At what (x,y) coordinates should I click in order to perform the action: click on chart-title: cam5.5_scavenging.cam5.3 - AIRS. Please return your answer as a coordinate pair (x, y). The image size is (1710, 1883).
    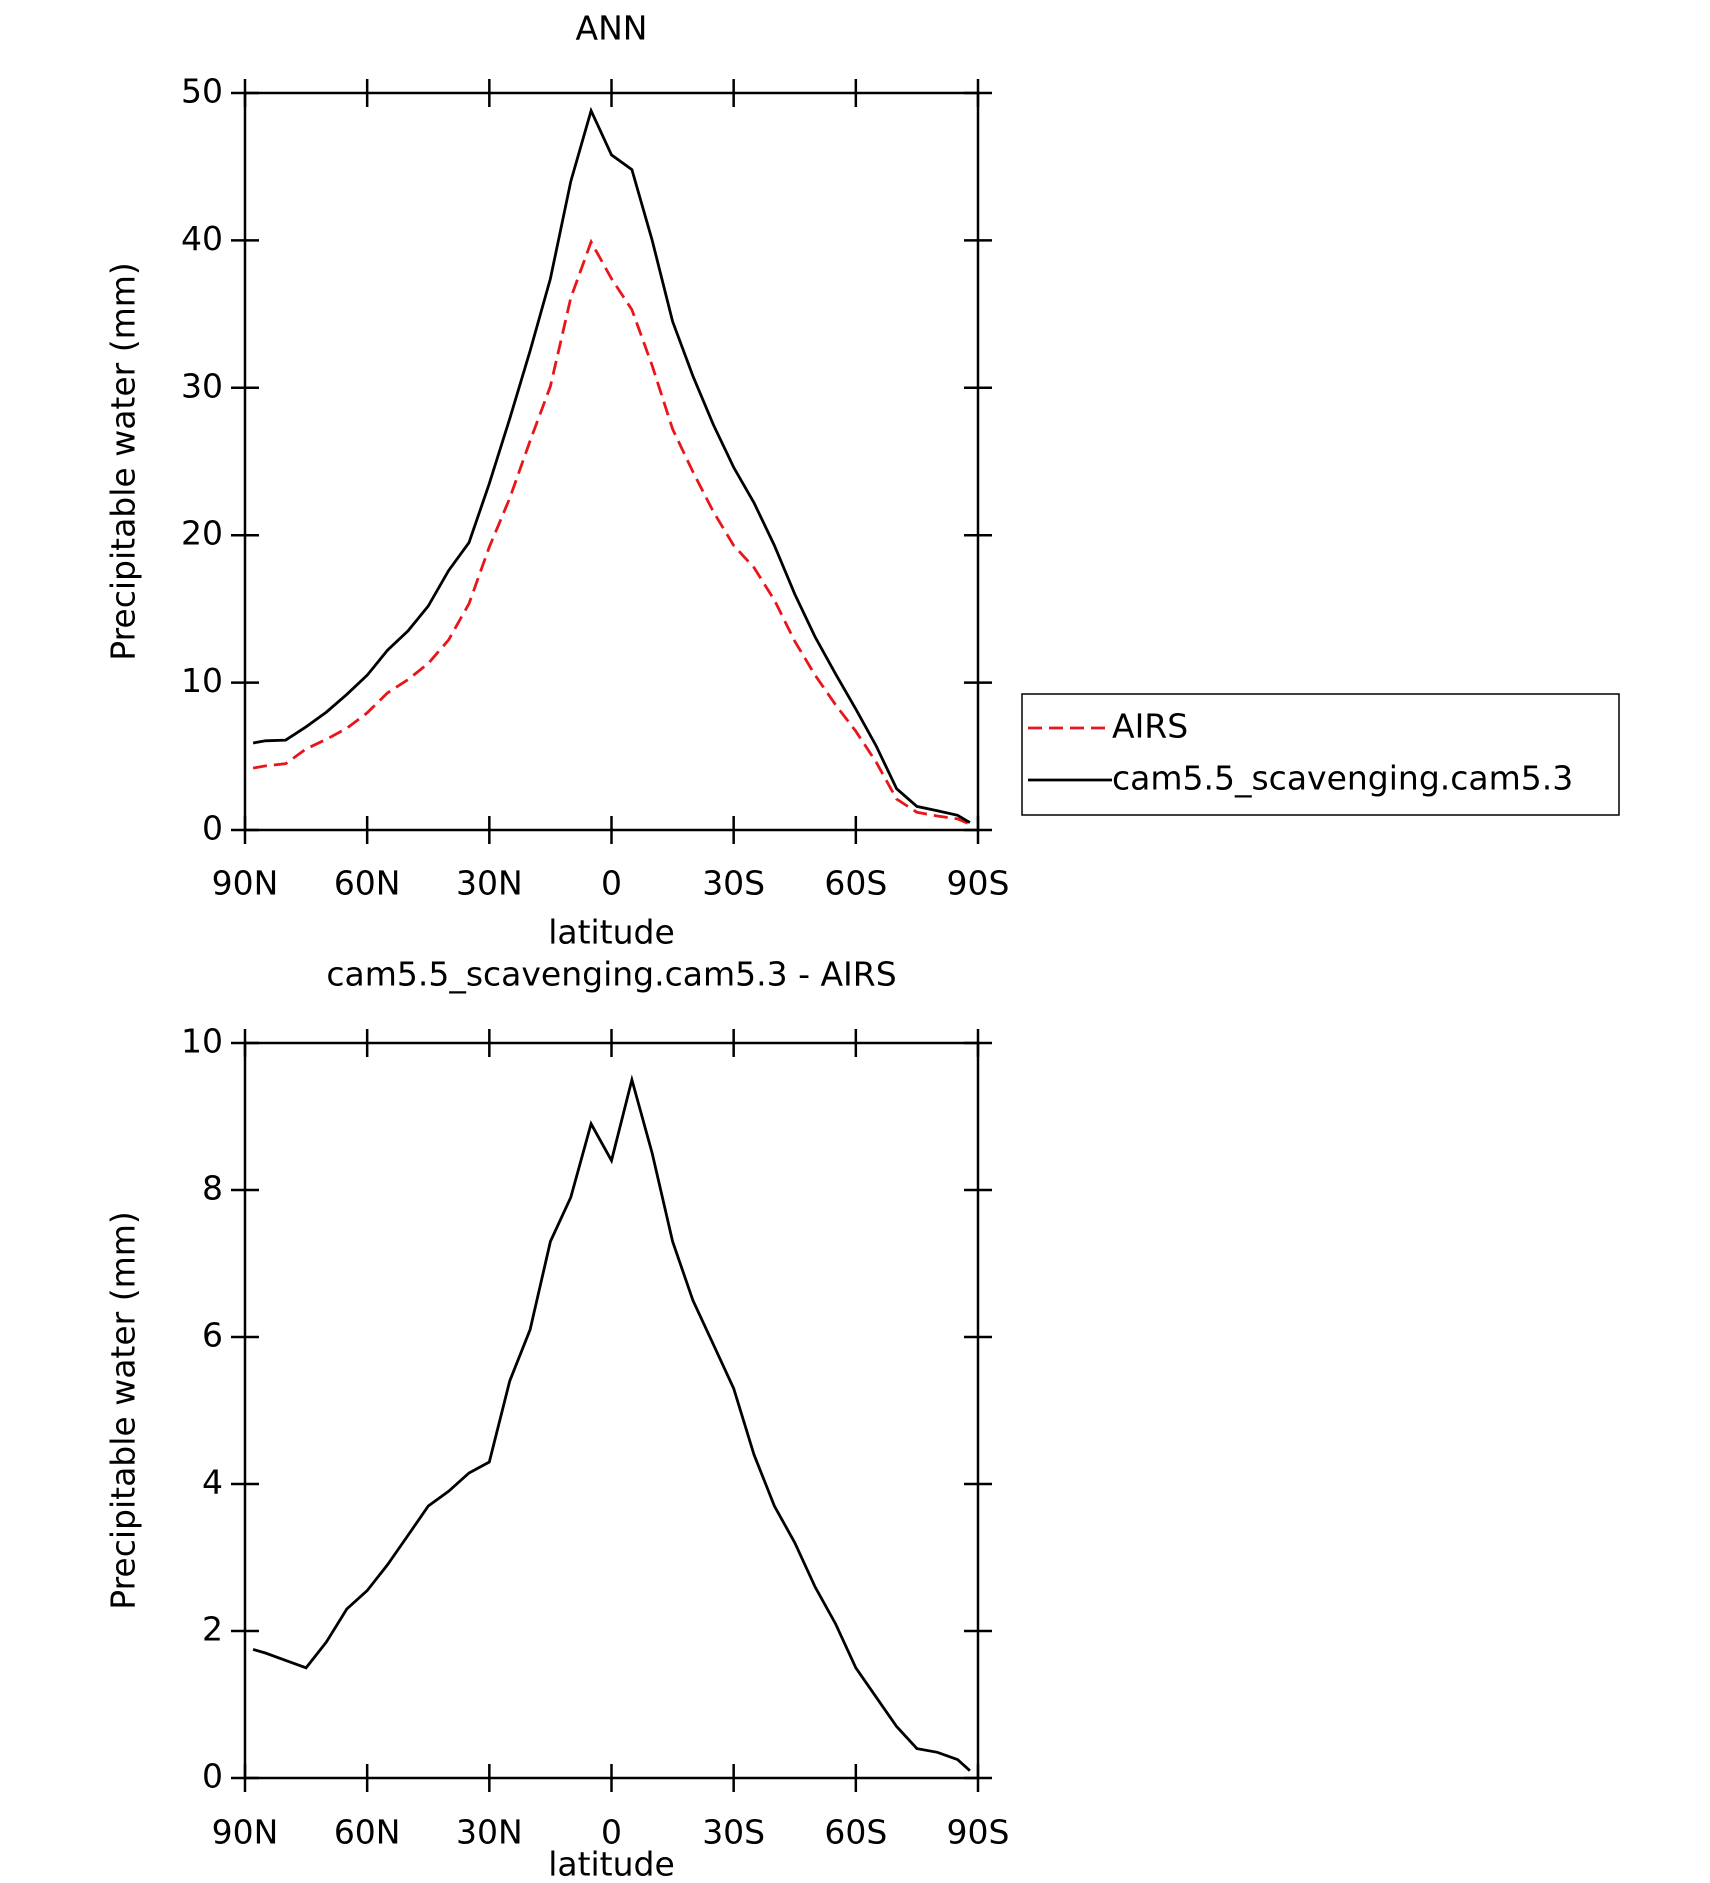
    Looking at the image, I should click on (611, 974).